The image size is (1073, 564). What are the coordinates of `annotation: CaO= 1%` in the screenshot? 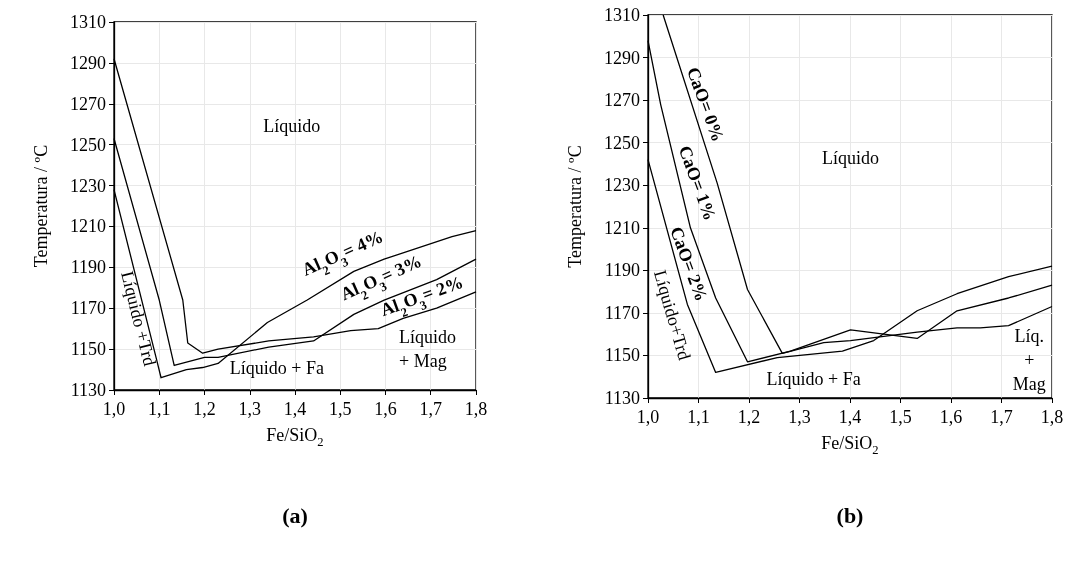 It's located at (697, 183).